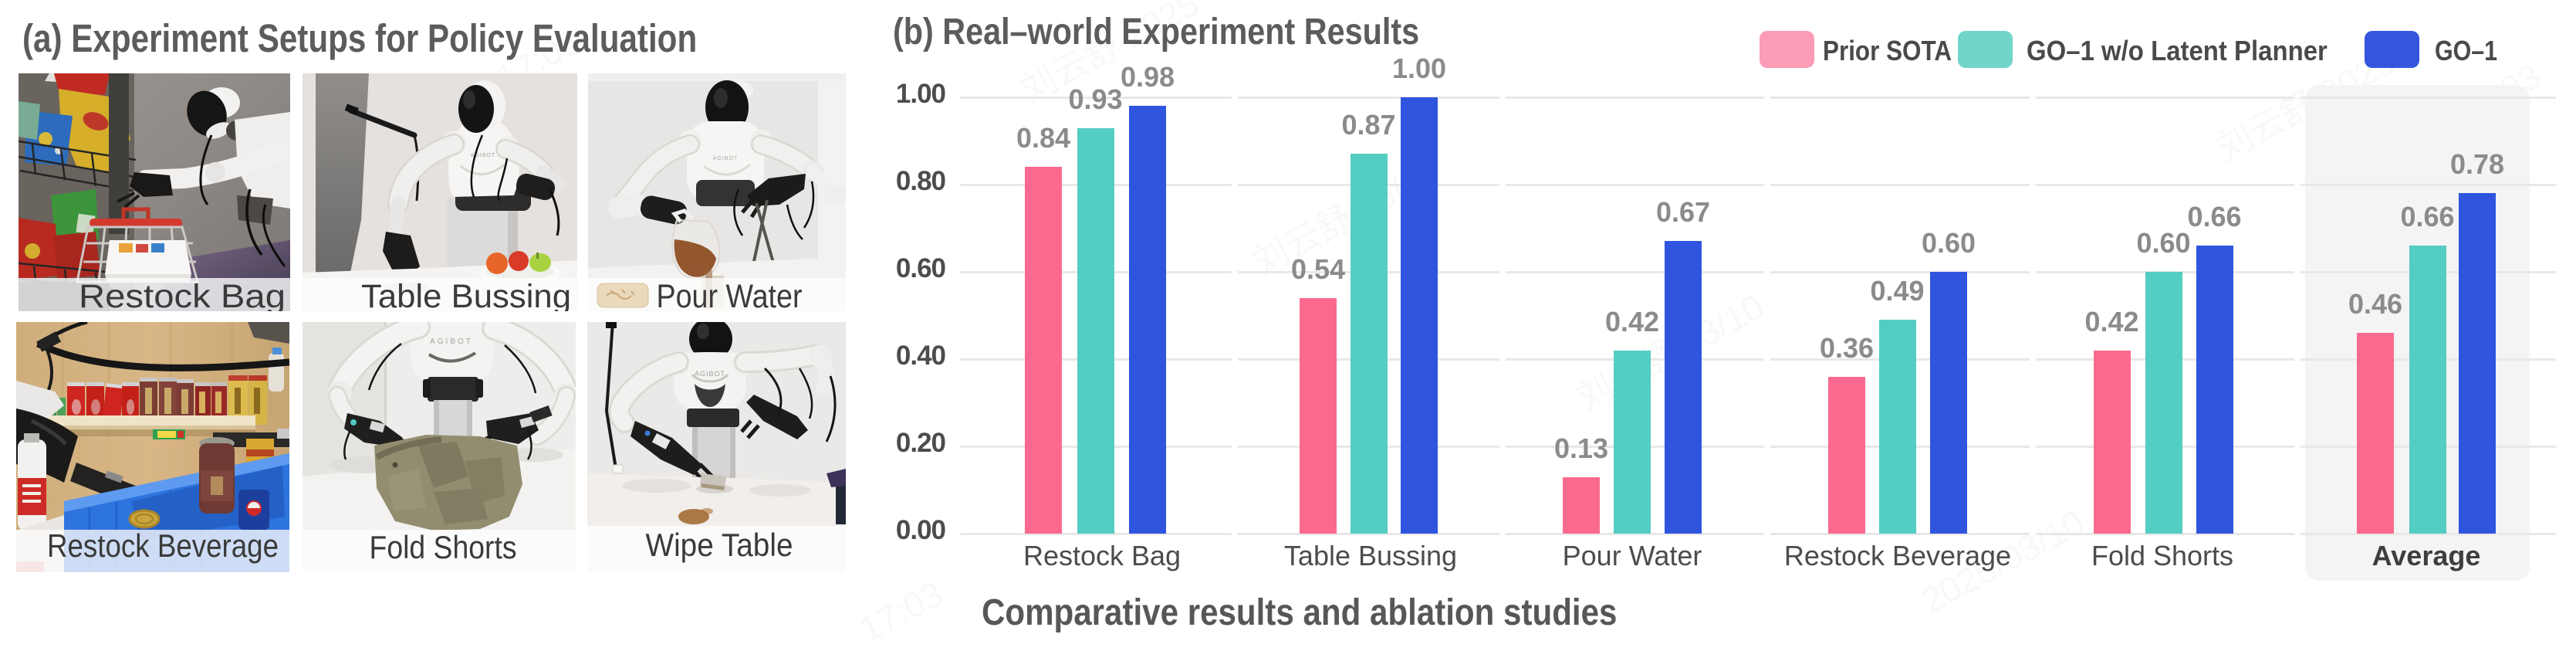 Image resolution: width=2576 pixels, height=651 pixels. Describe the element at coordinates (719, 545) in the screenshot. I see `svg-text: Wipe Table` at that location.